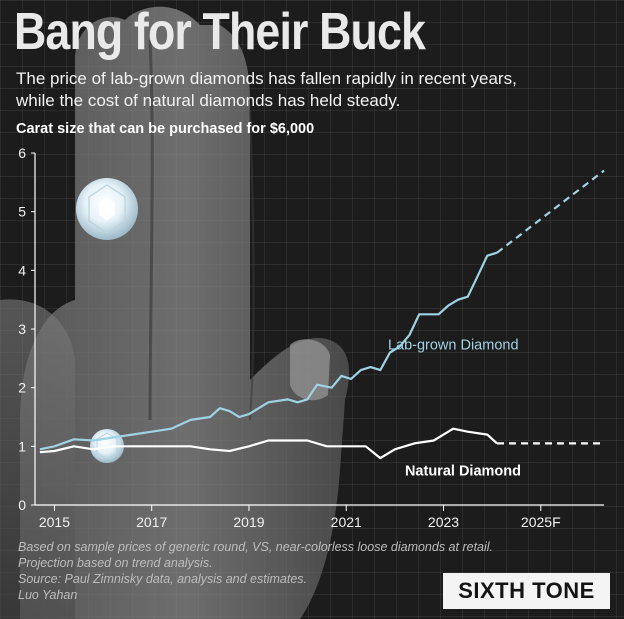 The width and height of the screenshot is (624, 619). What do you see at coordinates (220, 32) in the screenshot?
I see `page-title: Bang for Their Buck` at bounding box center [220, 32].